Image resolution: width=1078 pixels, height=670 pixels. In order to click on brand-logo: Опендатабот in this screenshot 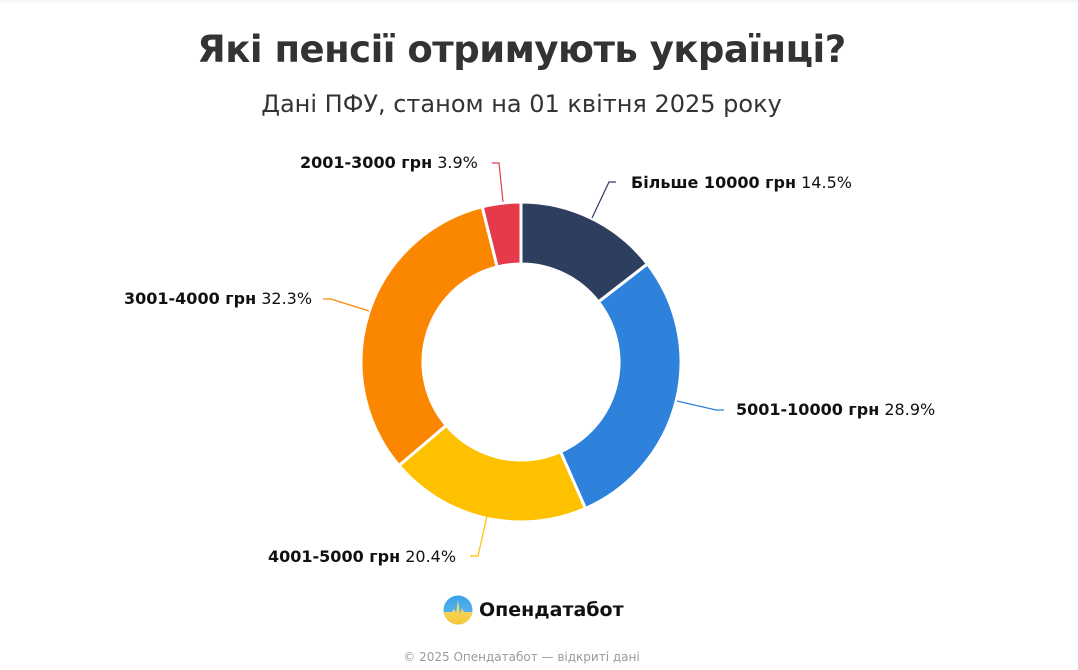, I will do `click(533, 610)`.